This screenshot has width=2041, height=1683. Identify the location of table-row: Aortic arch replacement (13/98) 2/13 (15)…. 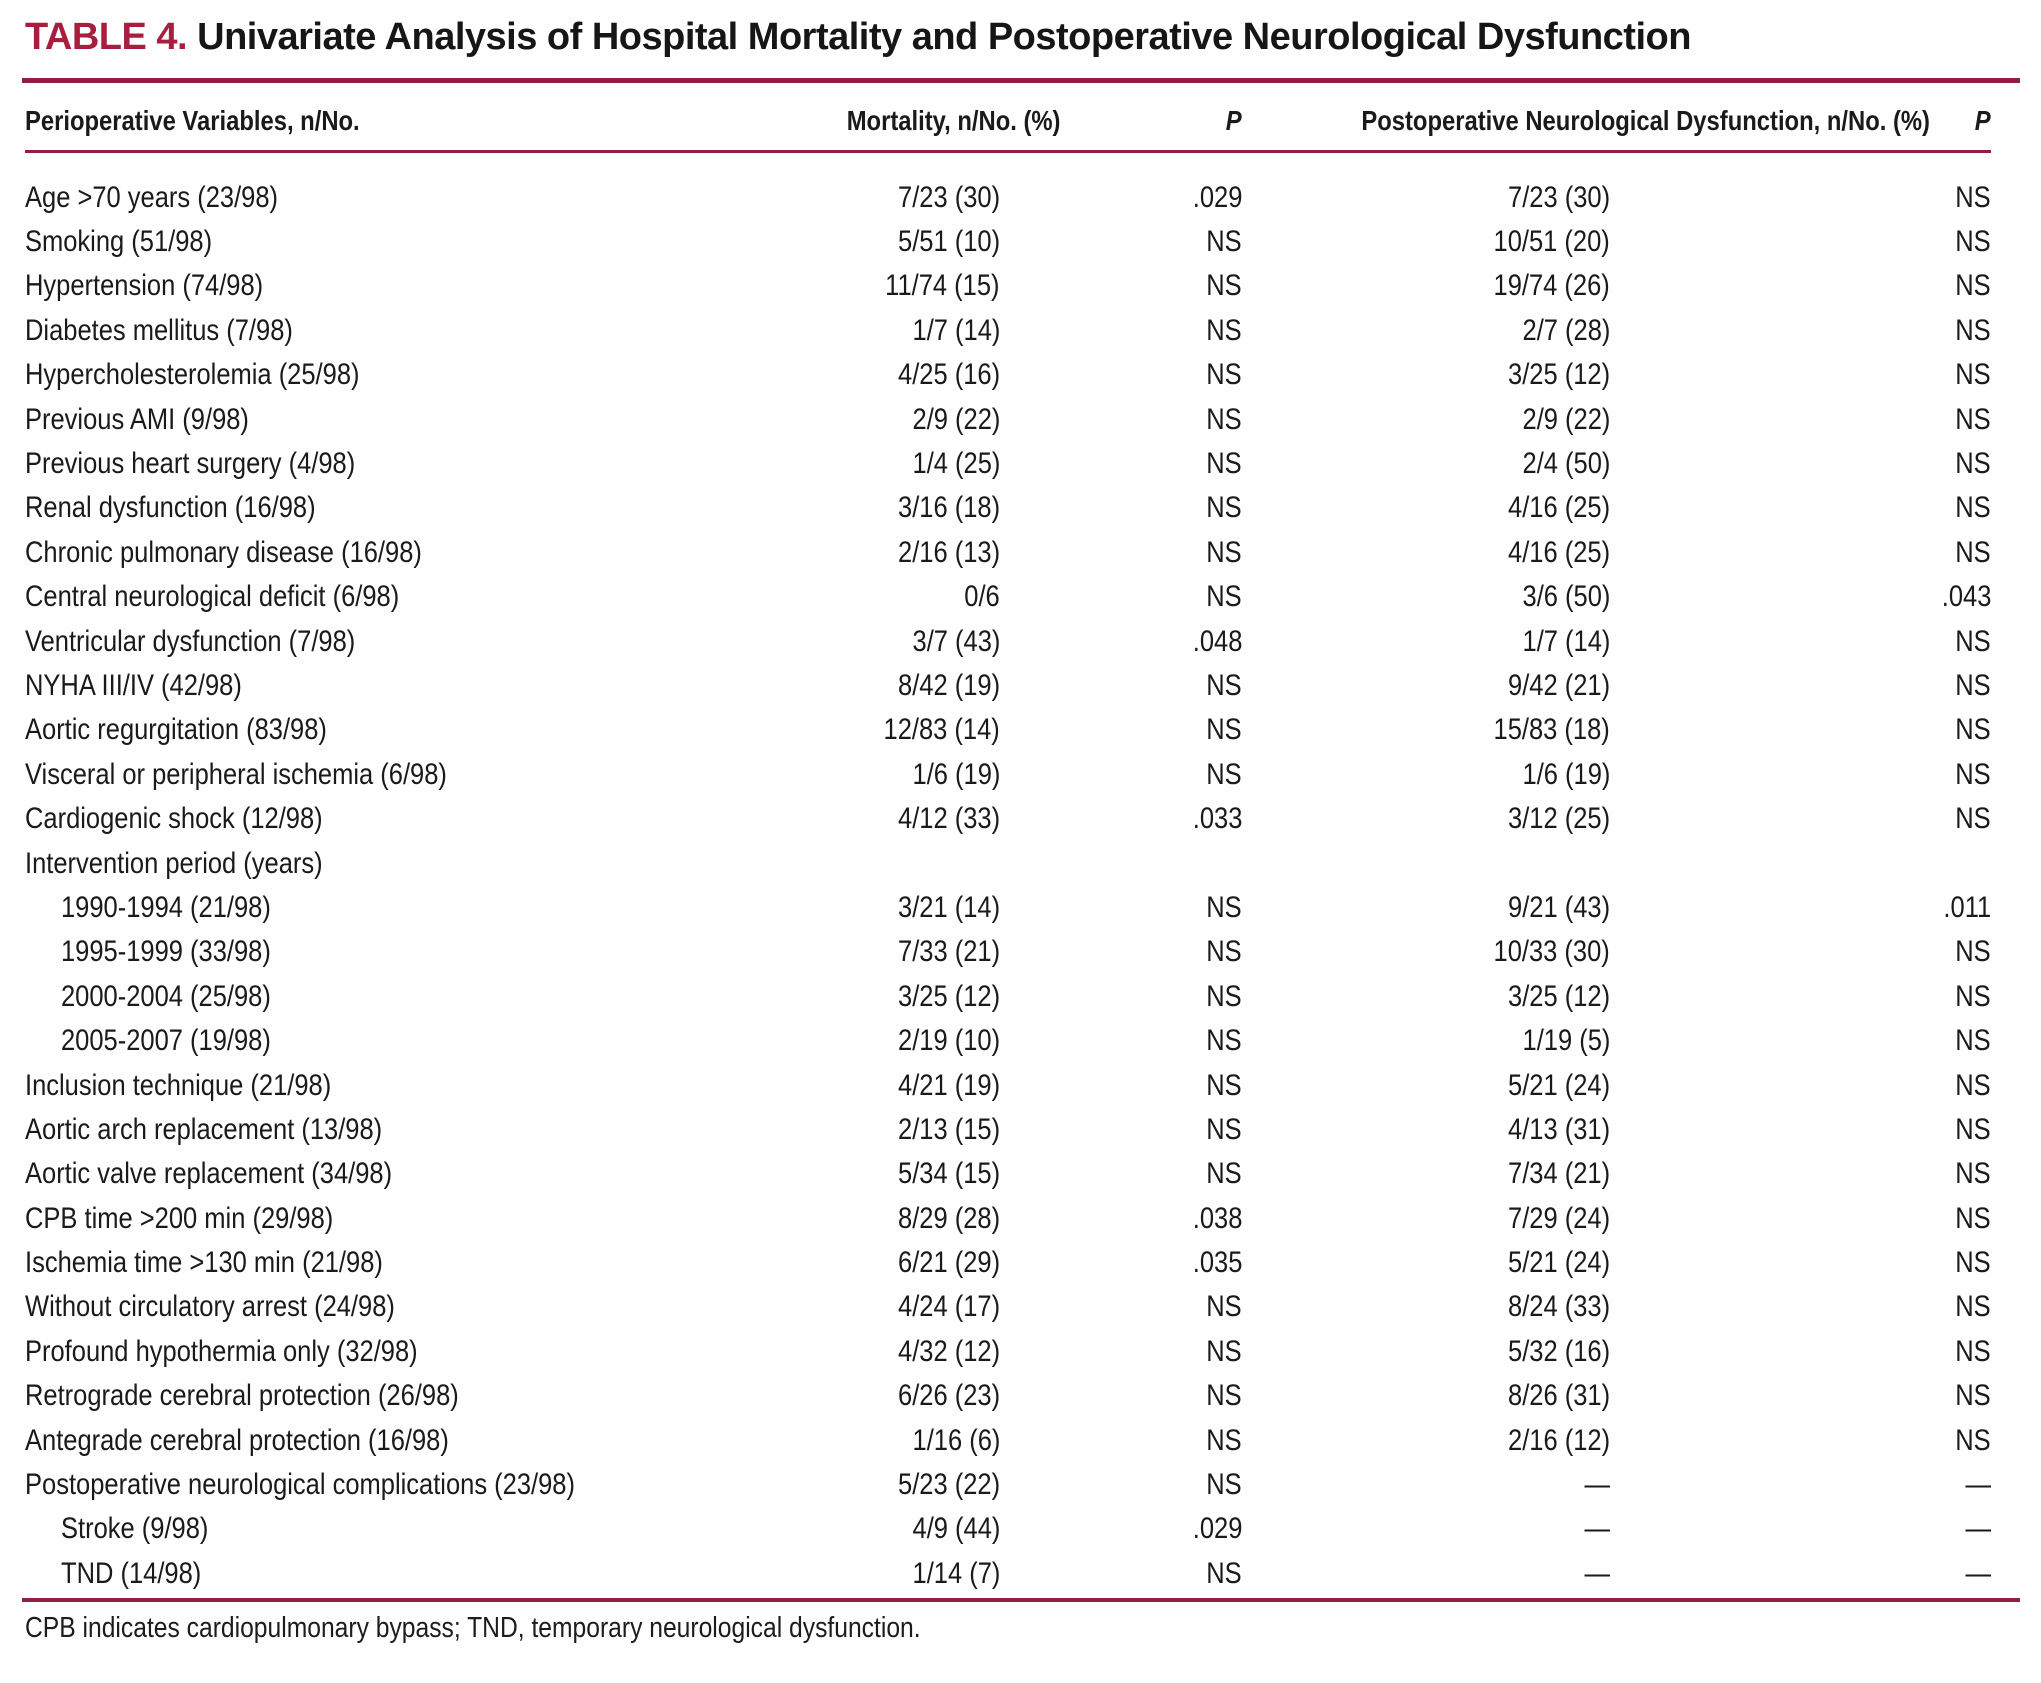
(1008, 1130).